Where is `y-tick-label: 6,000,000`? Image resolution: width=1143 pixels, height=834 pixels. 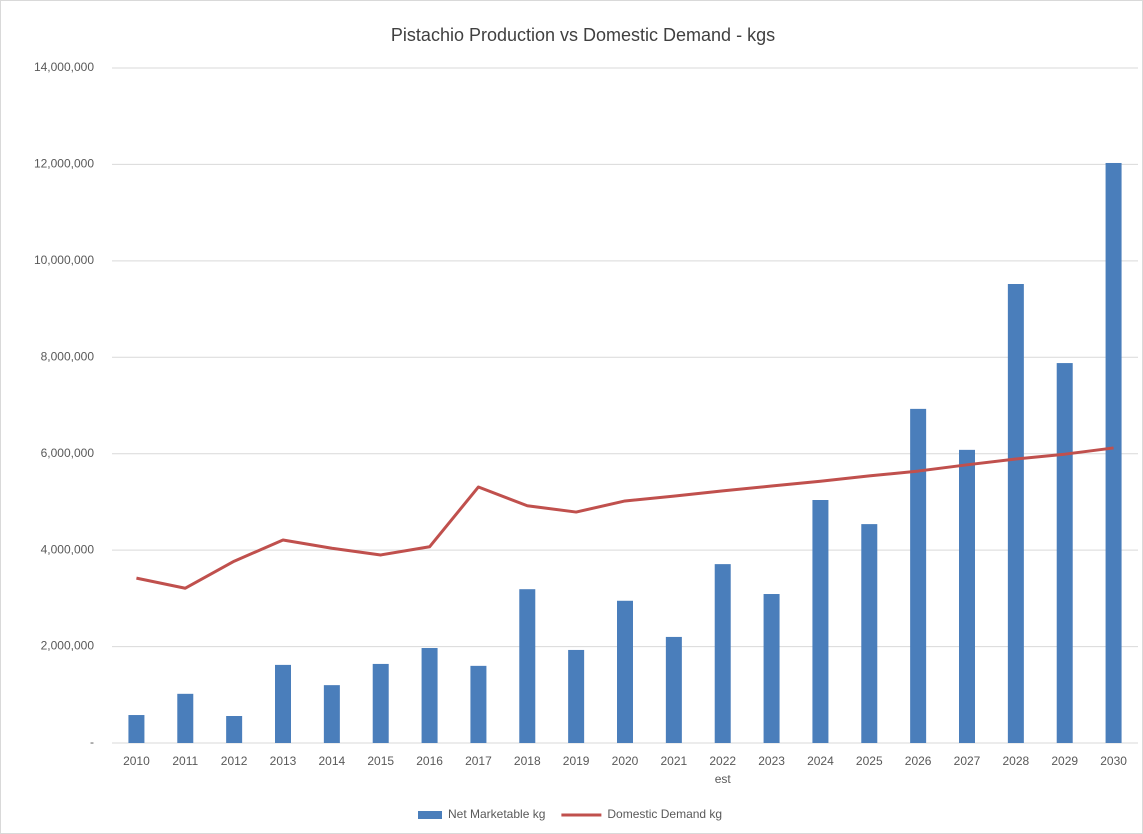 y-tick-label: 6,000,000 is located at coordinates (68, 453).